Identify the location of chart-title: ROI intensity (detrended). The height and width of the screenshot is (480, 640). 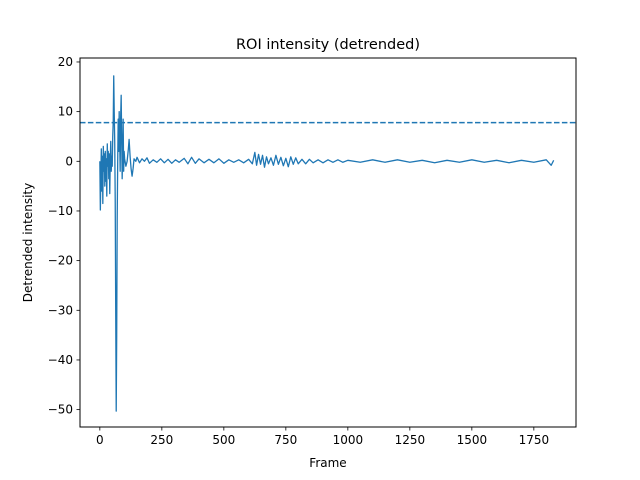
(328, 45).